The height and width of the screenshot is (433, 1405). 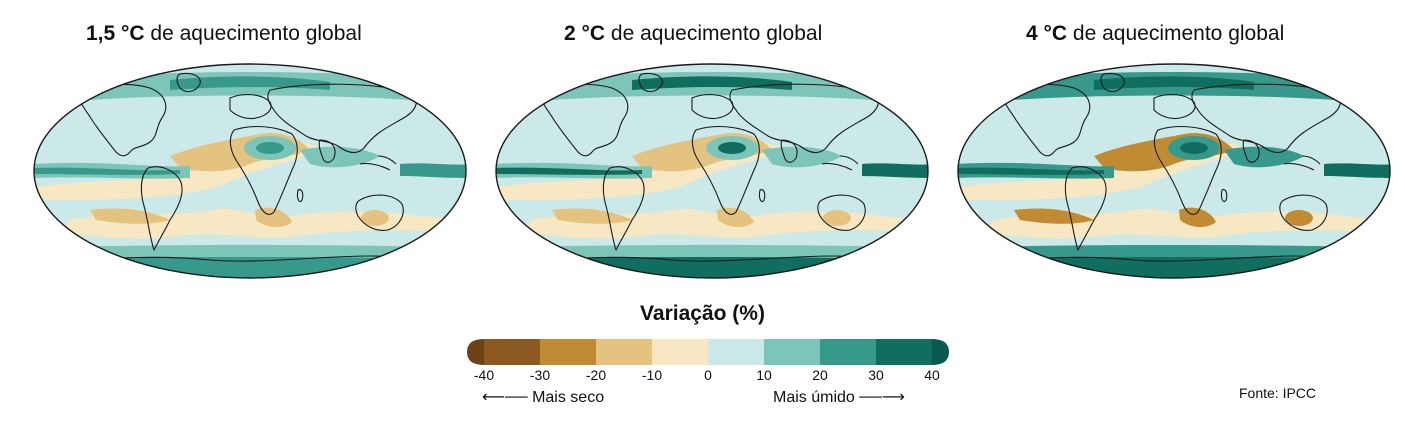 What do you see at coordinates (764, 375) in the screenshot?
I see `colorbar-tick-label: 10` at bounding box center [764, 375].